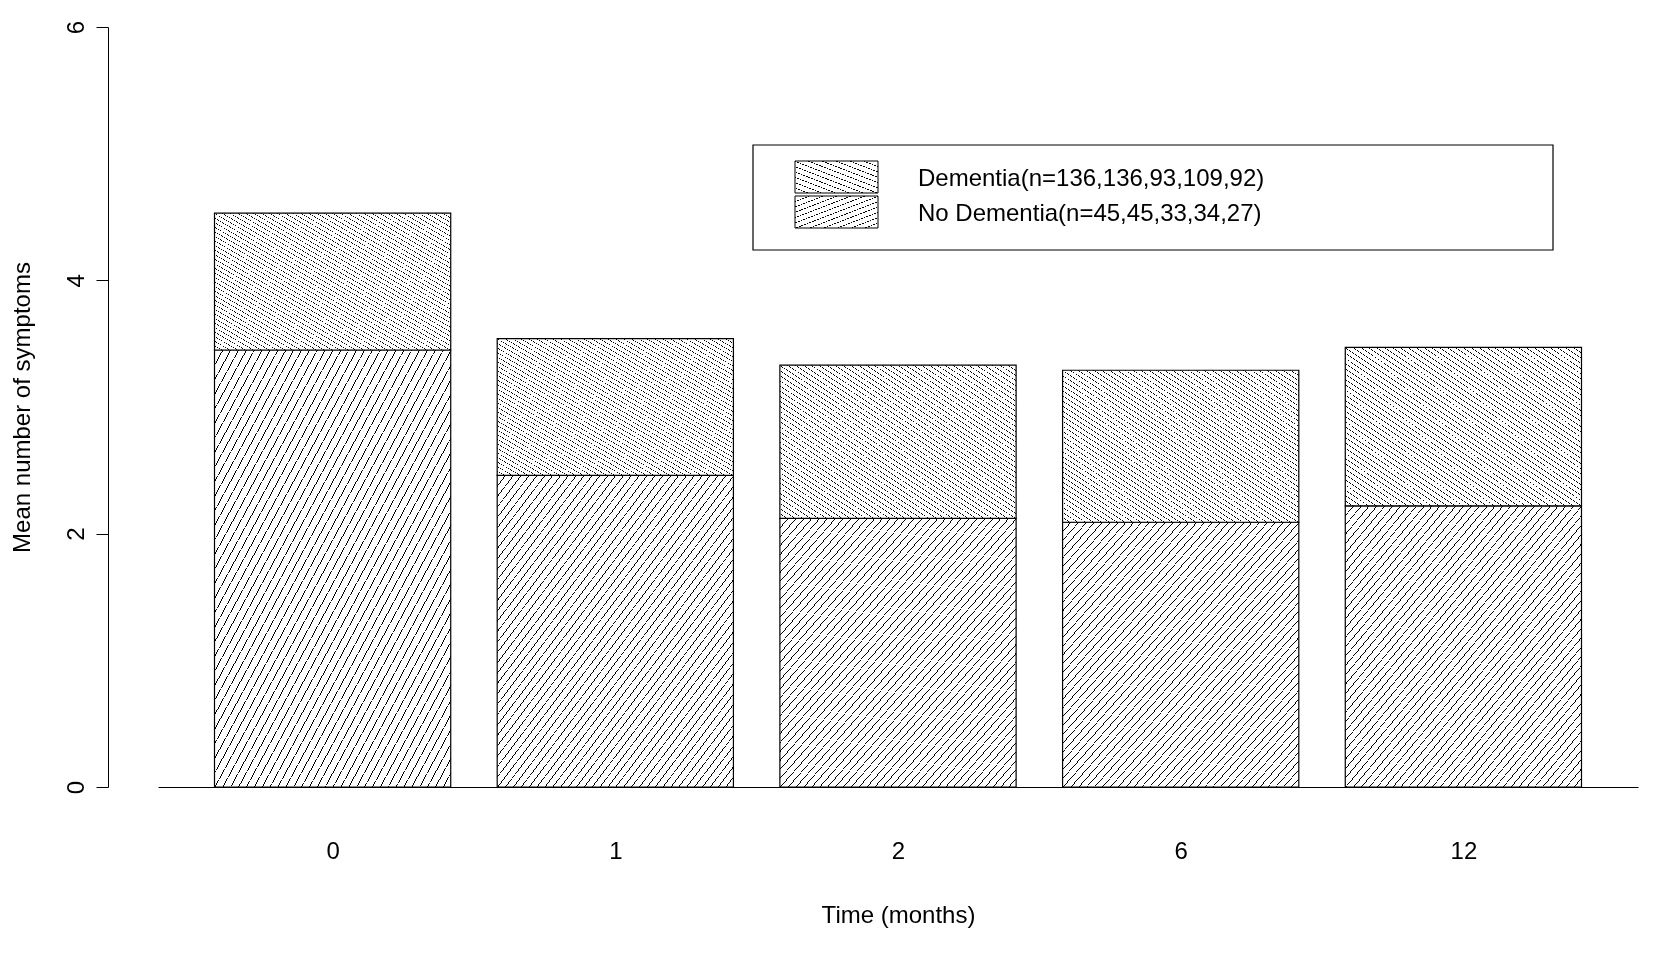 The width and height of the screenshot is (1678, 962). What do you see at coordinates (1464, 850) in the screenshot?
I see `x-tick-label: 12` at bounding box center [1464, 850].